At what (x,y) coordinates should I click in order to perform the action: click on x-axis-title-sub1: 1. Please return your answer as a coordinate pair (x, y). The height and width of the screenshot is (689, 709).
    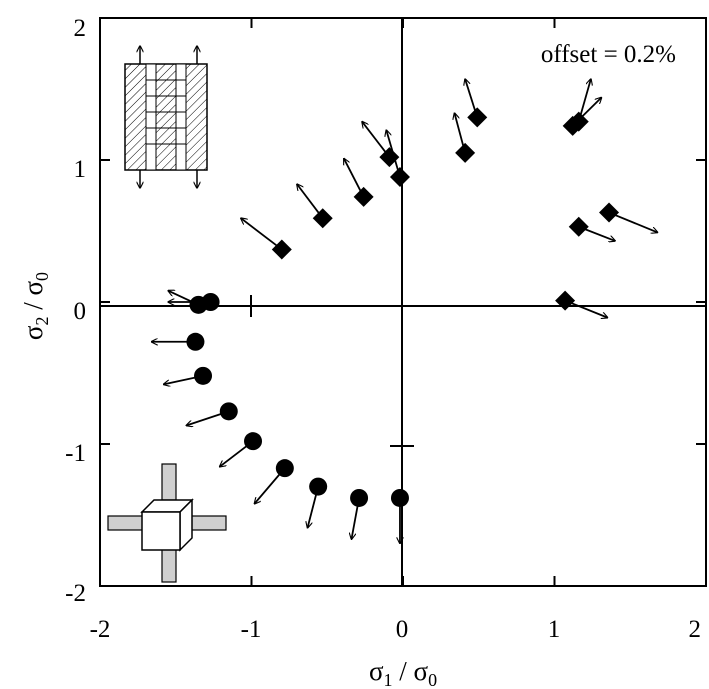
    Looking at the image, I should click on (388, 679).